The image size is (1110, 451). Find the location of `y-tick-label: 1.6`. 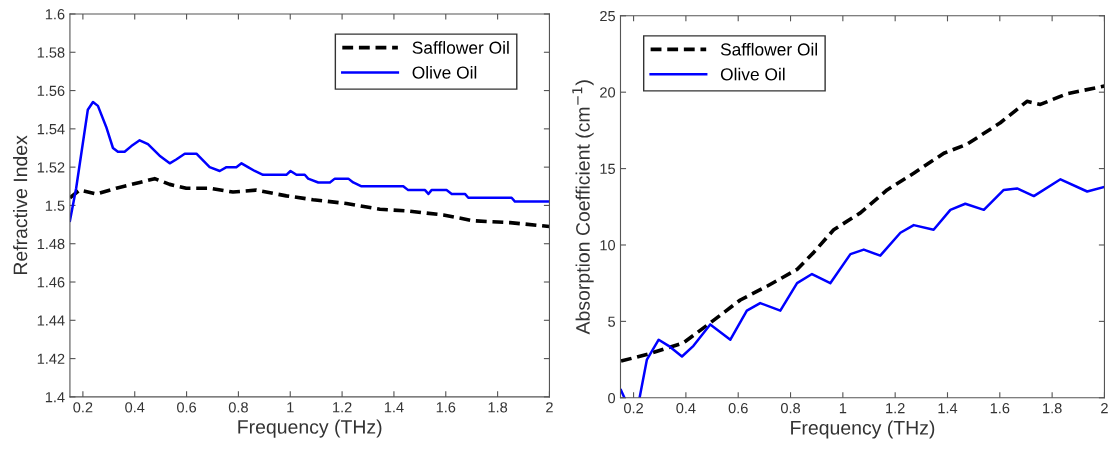

y-tick-label: 1.6 is located at coordinates (55, 14).